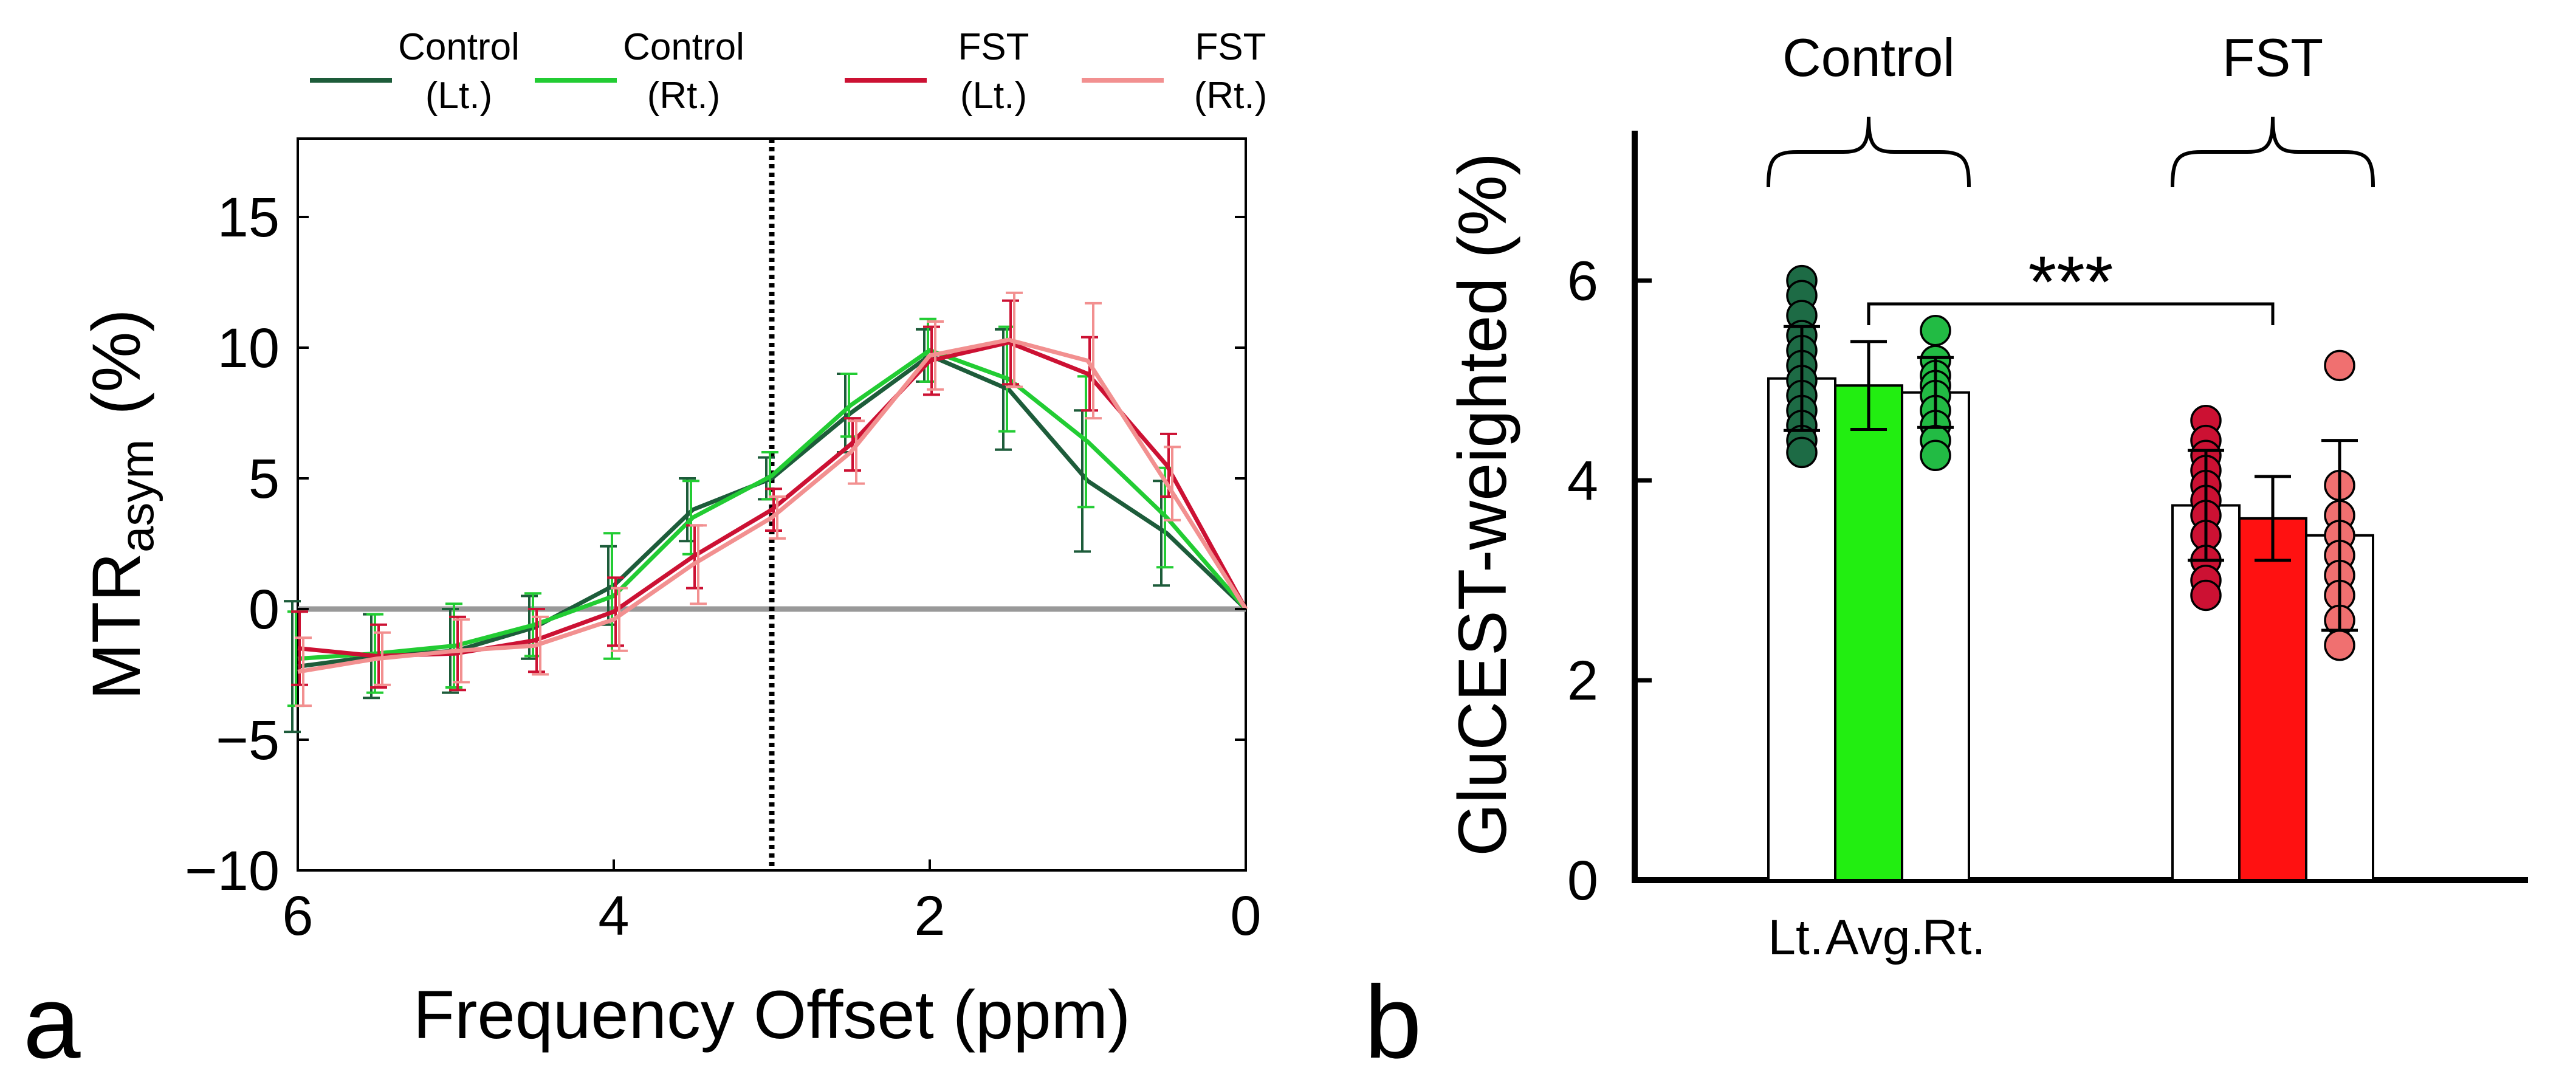  I want to click on series-FST (Lt.), so click(769, 496).